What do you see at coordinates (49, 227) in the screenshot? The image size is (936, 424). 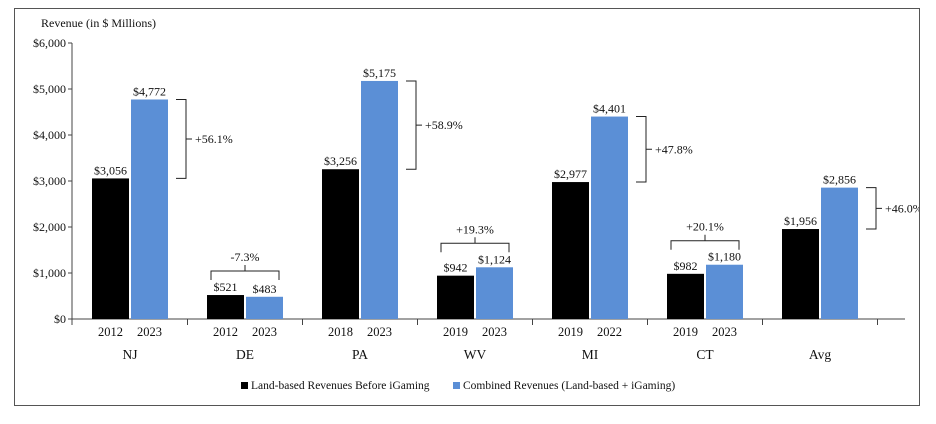 I see `y-tick-label: $2,000` at bounding box center [49, 227].